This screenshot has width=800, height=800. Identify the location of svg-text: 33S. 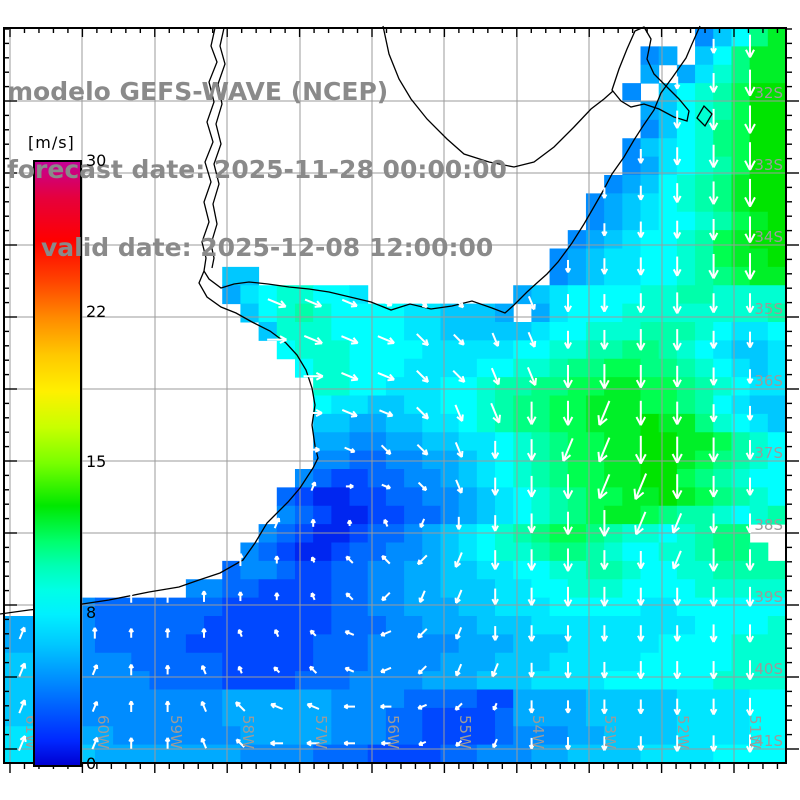
(768, 165).